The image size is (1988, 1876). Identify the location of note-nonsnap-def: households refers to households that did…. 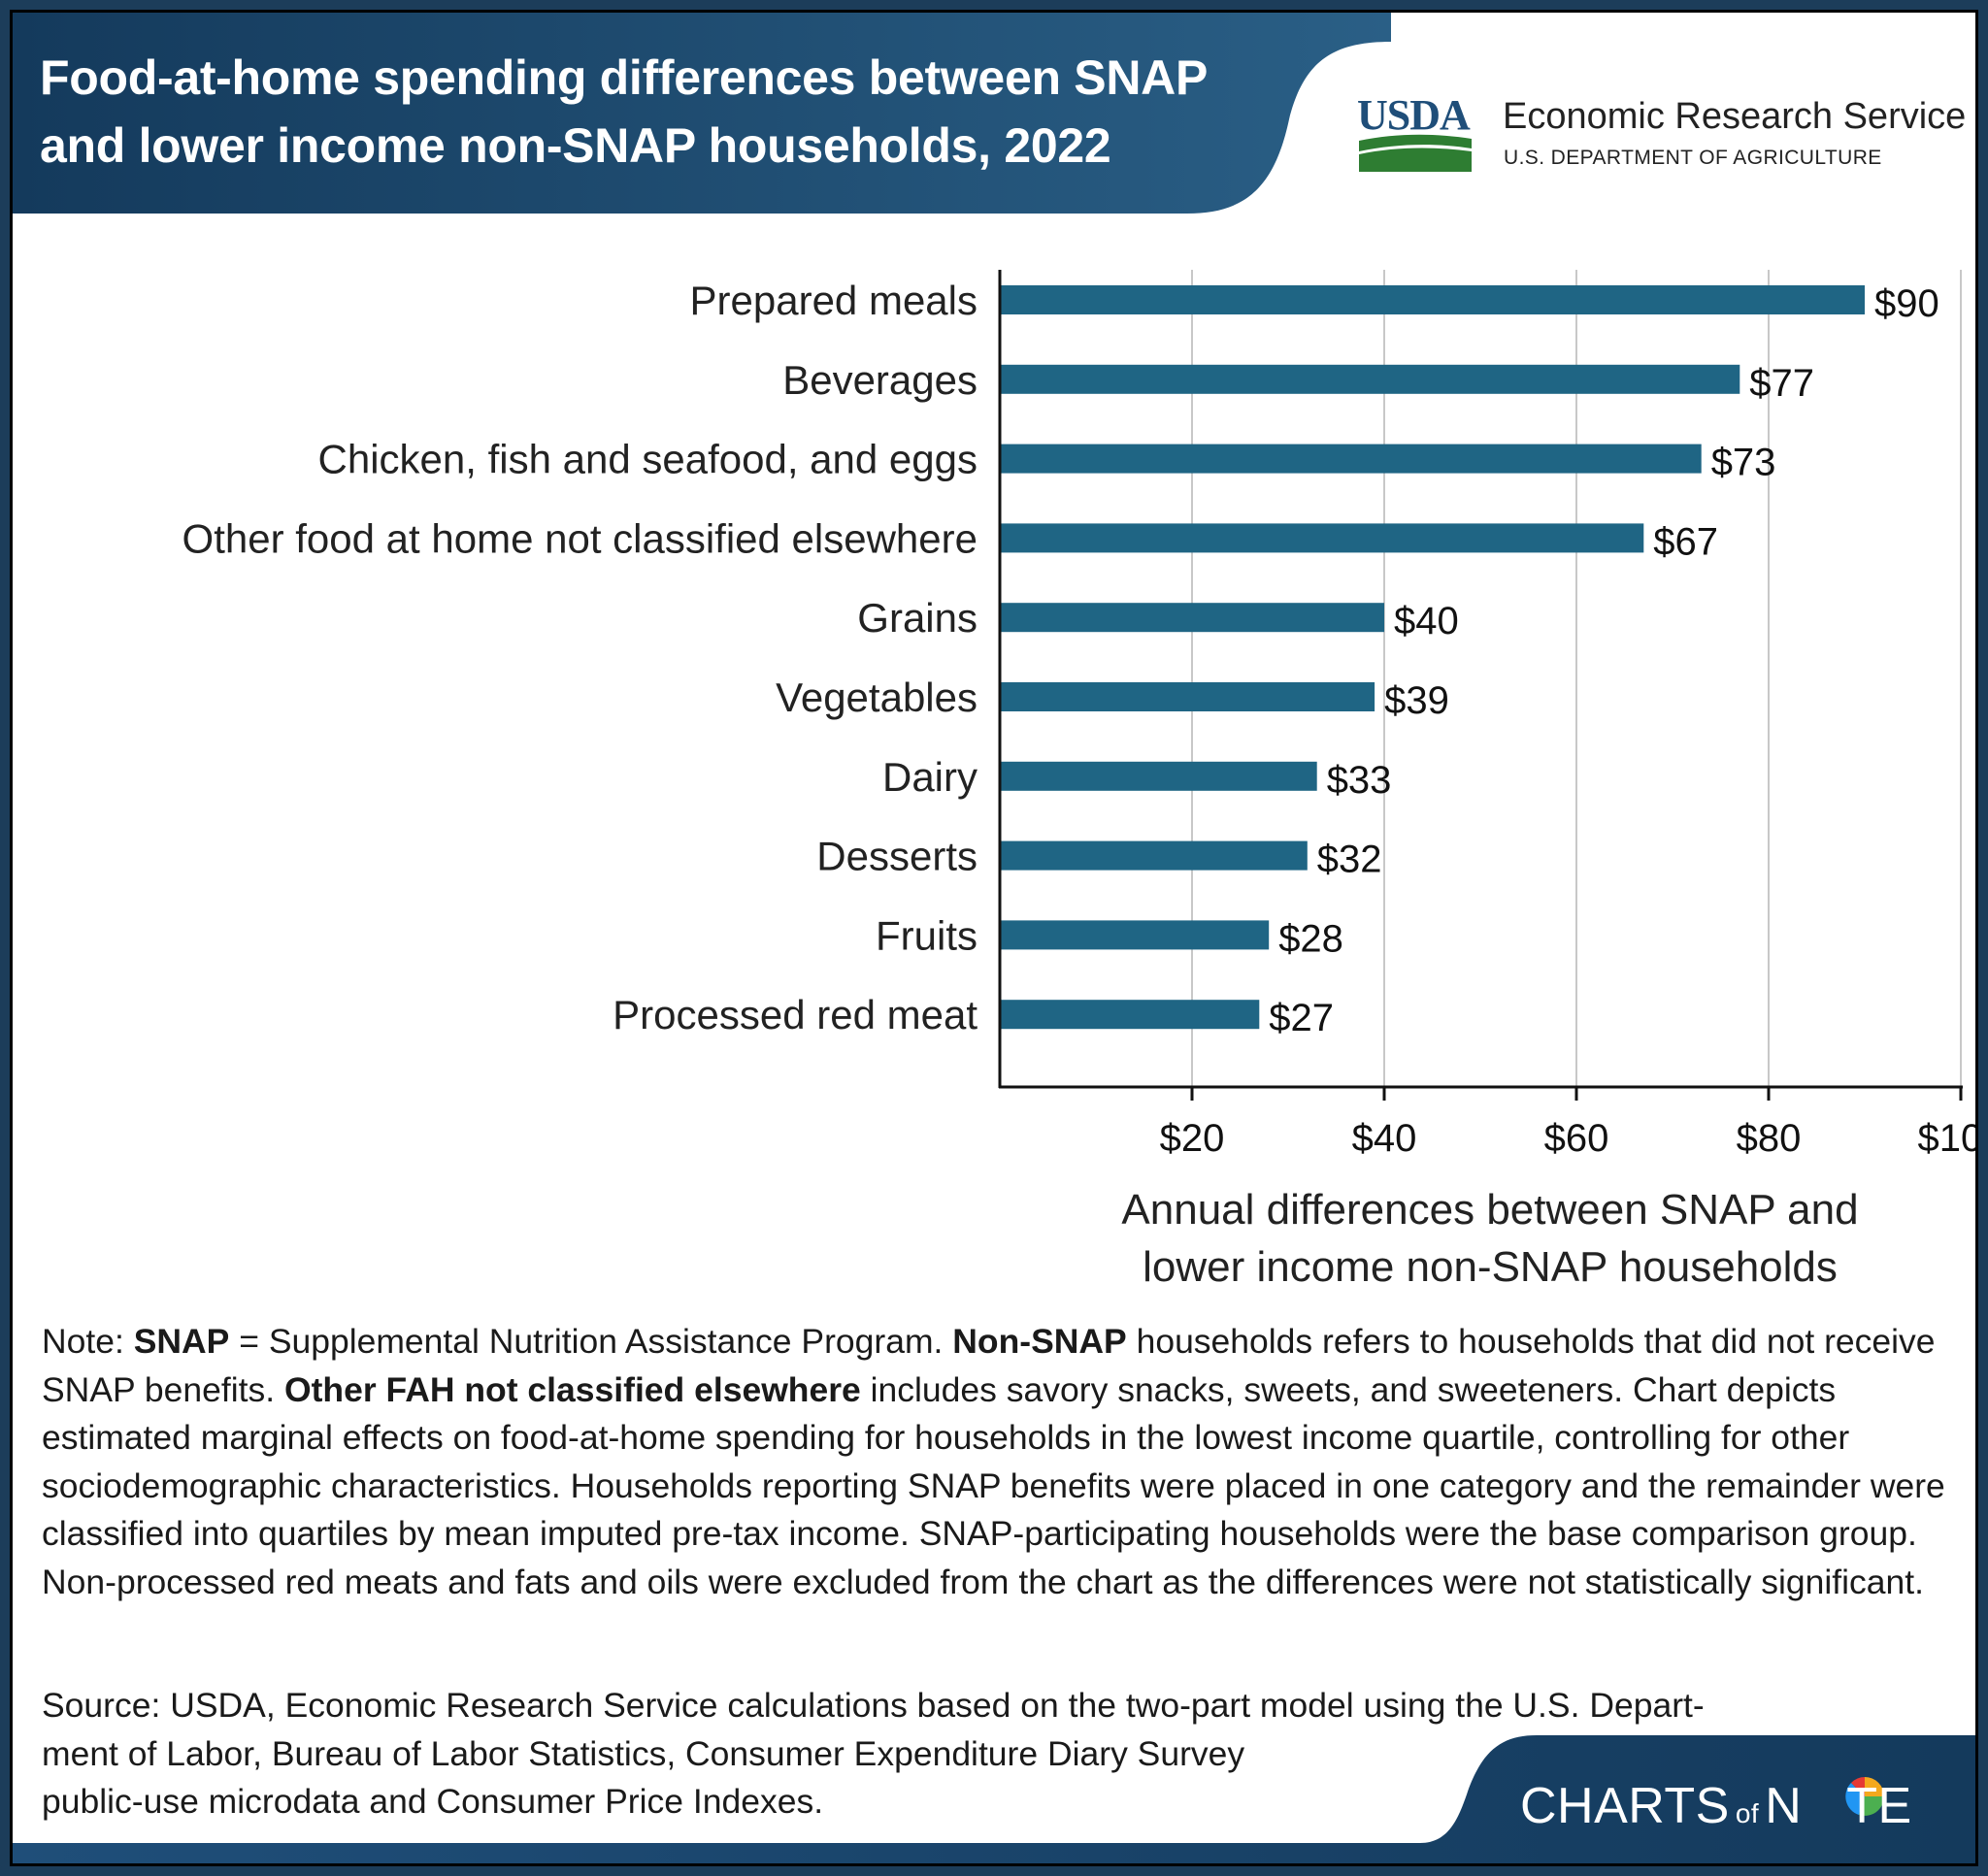
(989, 1365).